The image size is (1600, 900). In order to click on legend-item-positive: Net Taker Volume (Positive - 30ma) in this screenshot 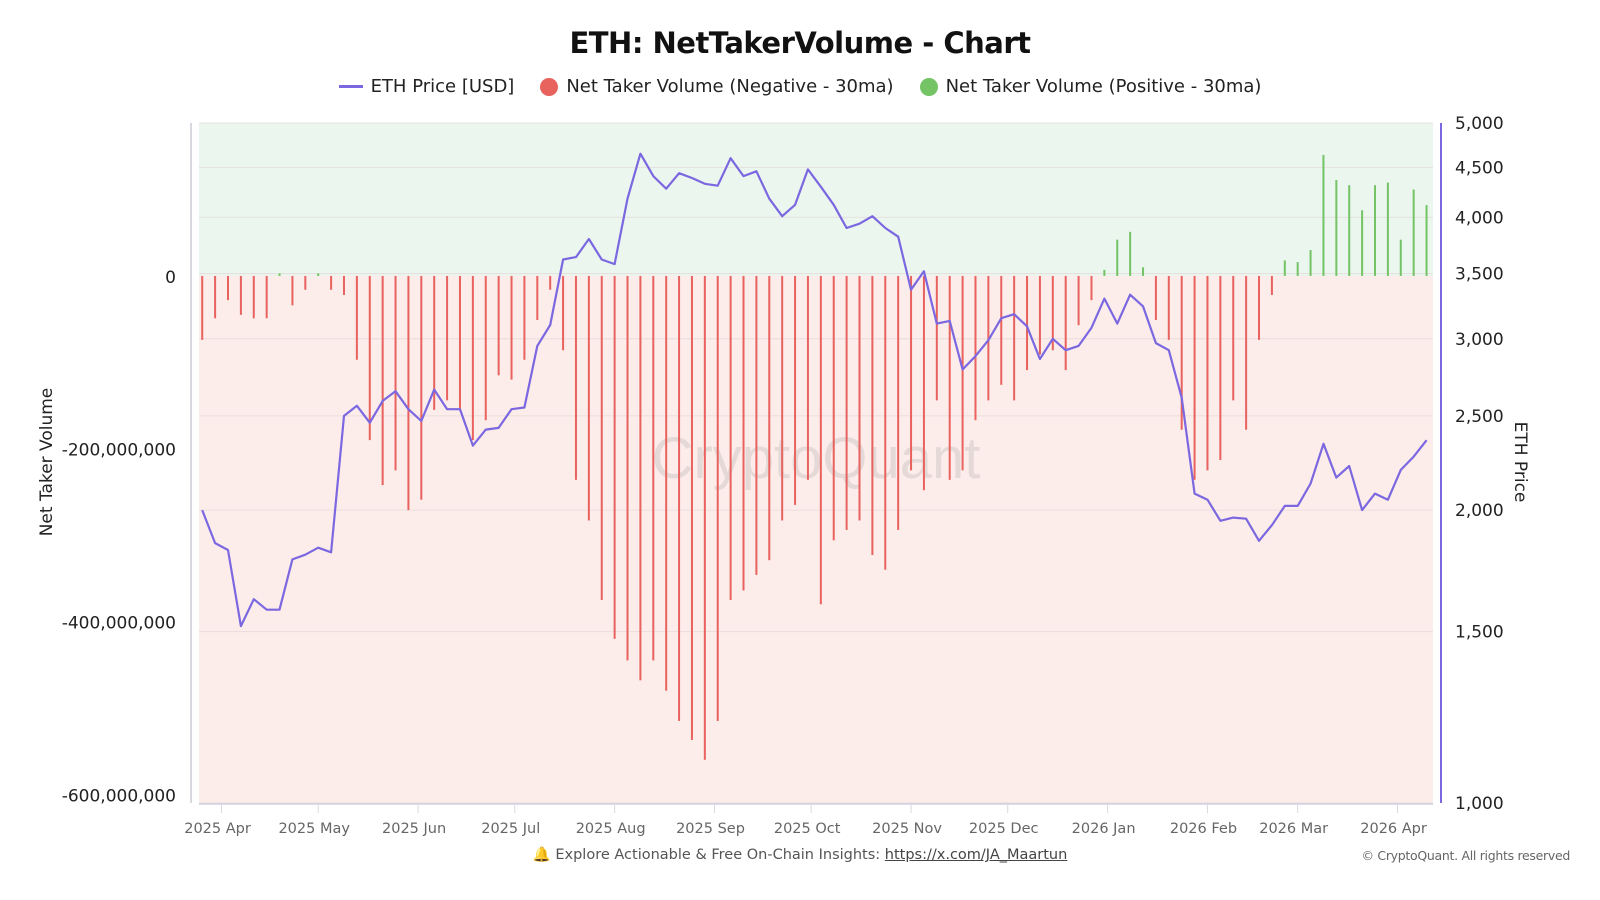, I will do `click(1090, 86)`.